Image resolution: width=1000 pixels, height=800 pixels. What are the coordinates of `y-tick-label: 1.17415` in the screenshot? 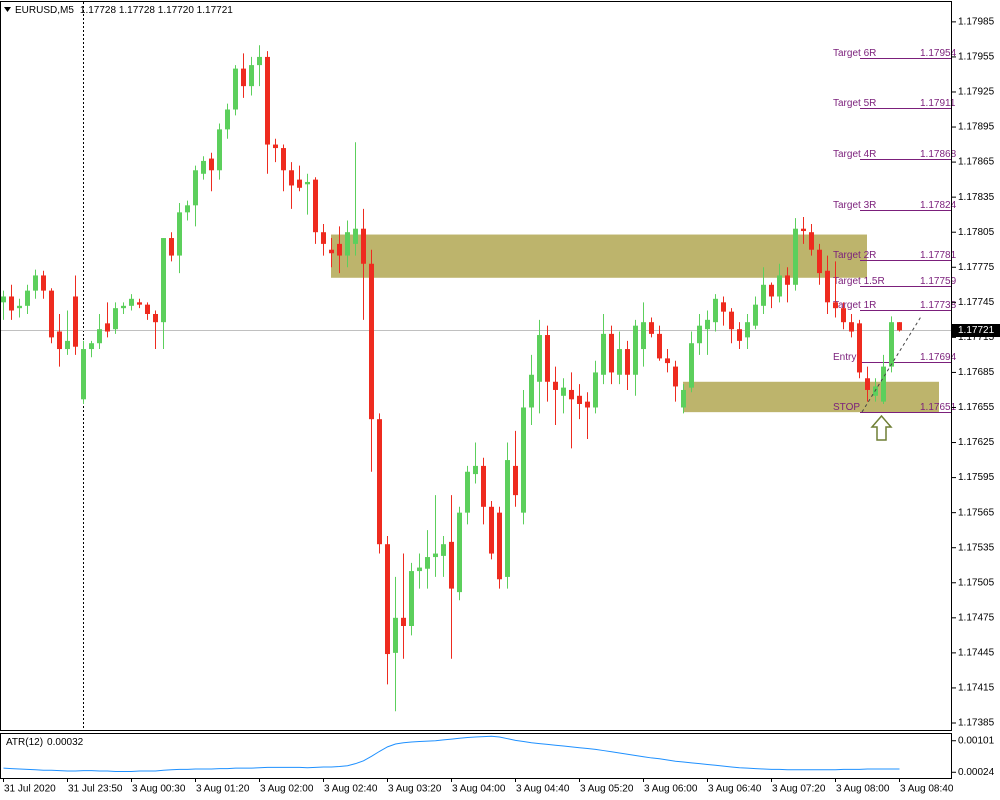 It's located at (976, 688).